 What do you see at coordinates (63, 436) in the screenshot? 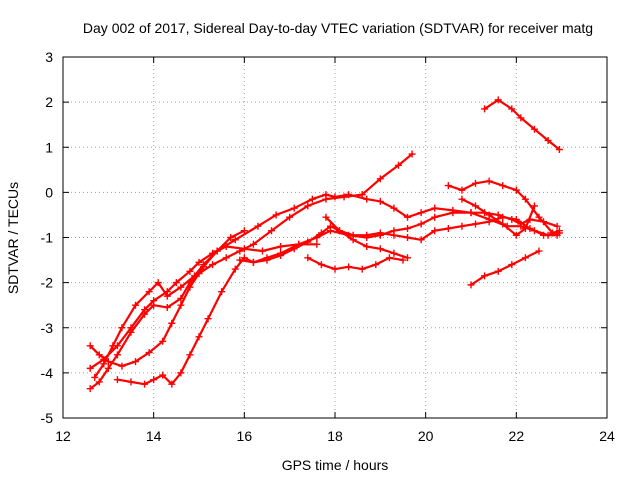
I see `x-tick-label: 12` at bounding box center [63, 436].